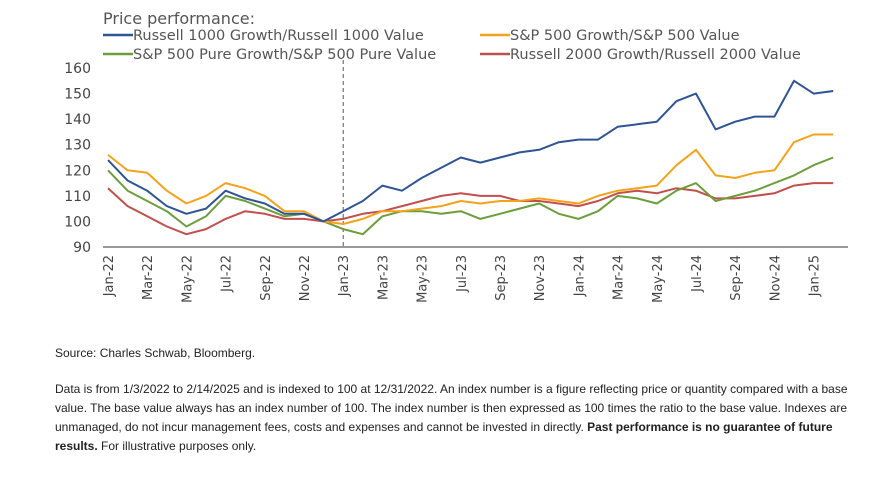 This screenshot has height=477, width=888. Describe the element at coordinates (462, 274) in the screenshot. I see `x-tick-label: Jul-23` at that location.